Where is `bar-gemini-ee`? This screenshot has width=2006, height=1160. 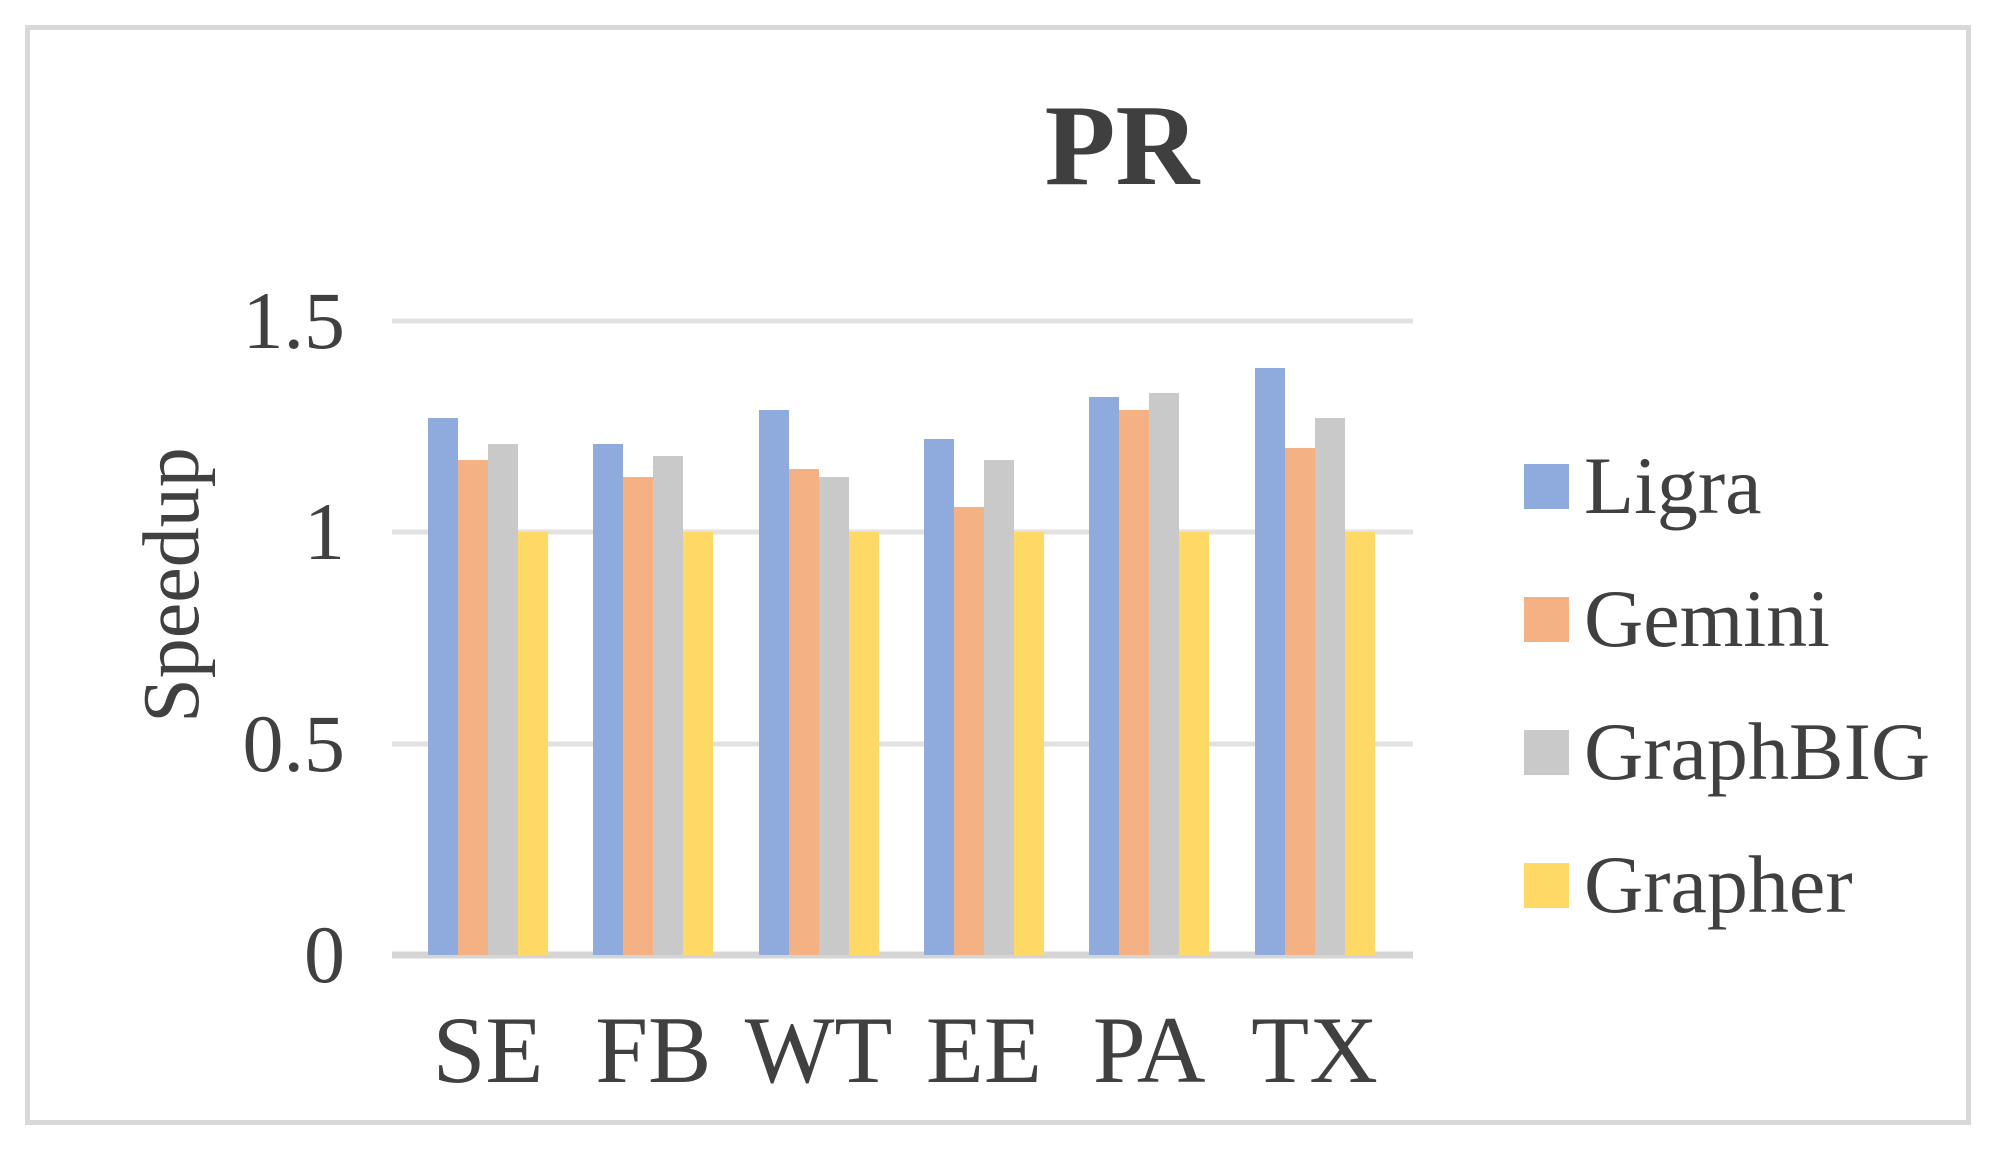
bar-gemini-ee is located at coordinates (968, 730).